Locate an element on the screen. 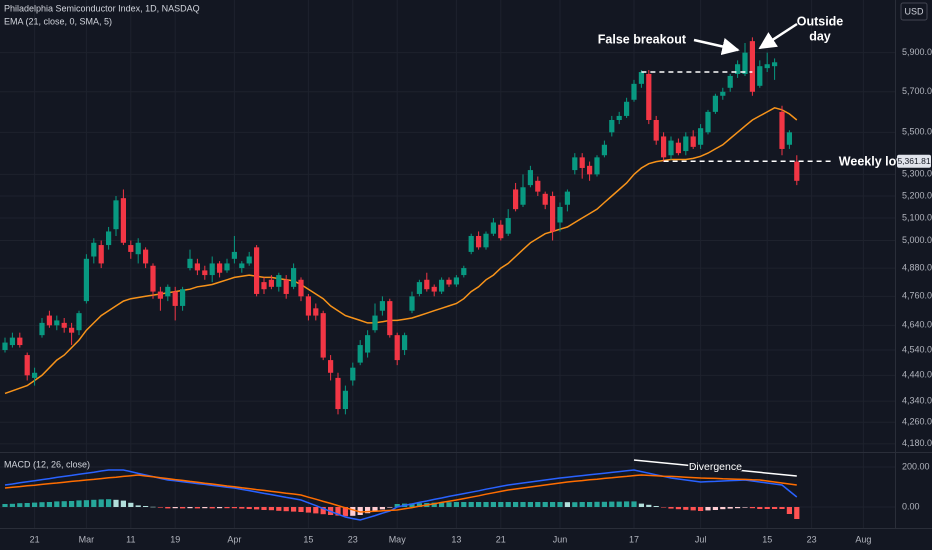  macd-tick-label: 200.00 is located at coordinates (916, 466).